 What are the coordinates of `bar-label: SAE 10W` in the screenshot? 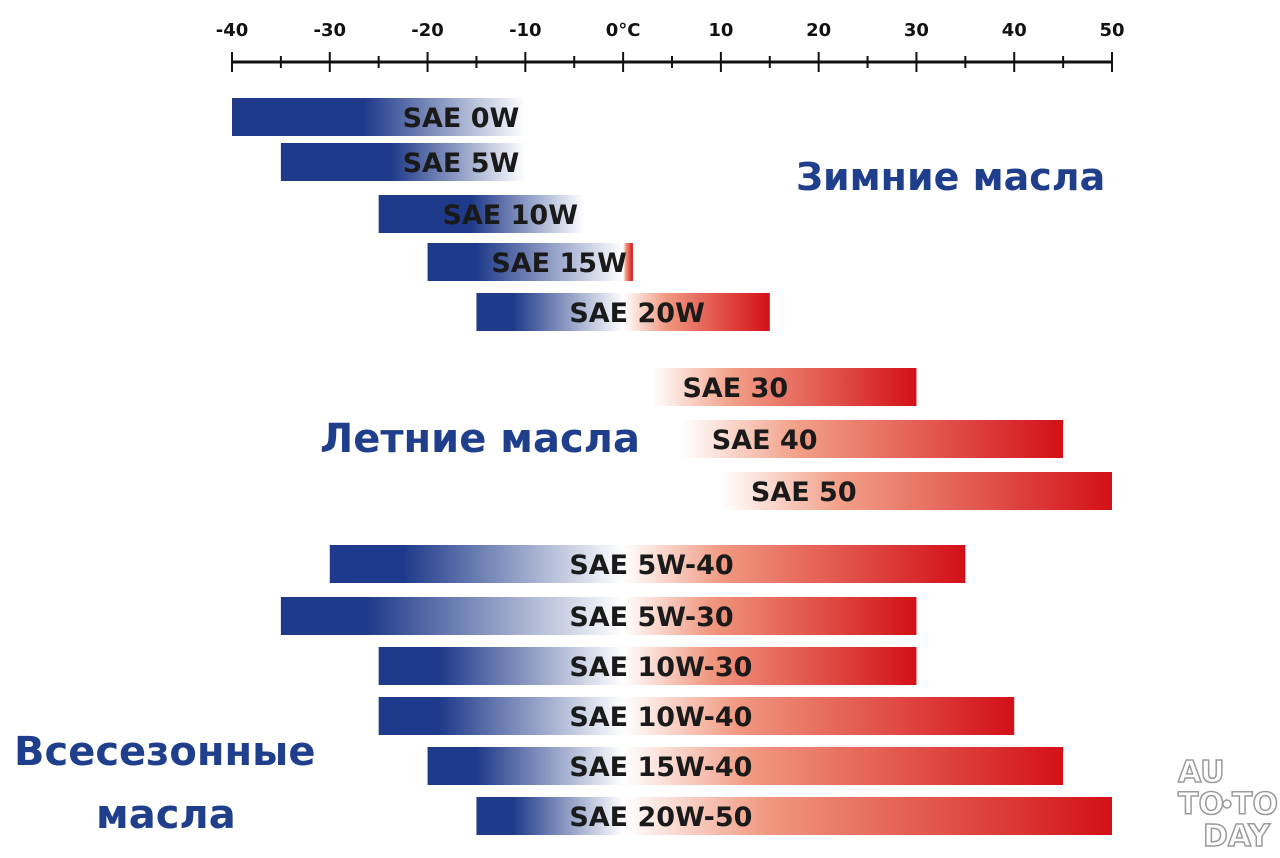 It's located at (510, 215).